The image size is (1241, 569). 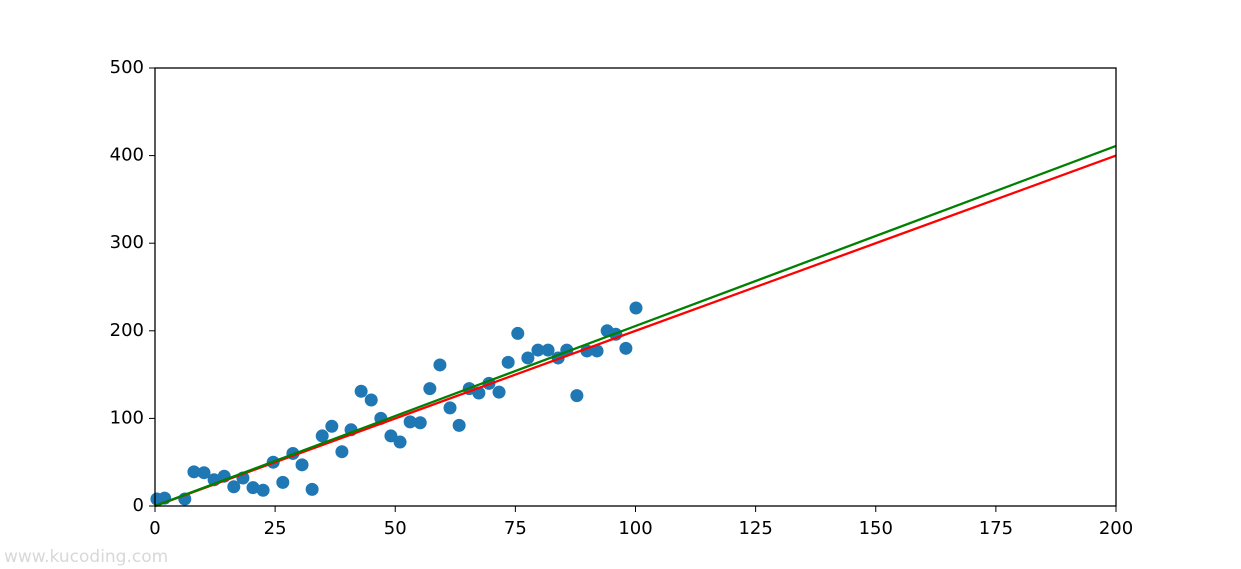 I want to click on x-tick-label: 0, so click(x=154, y=528).